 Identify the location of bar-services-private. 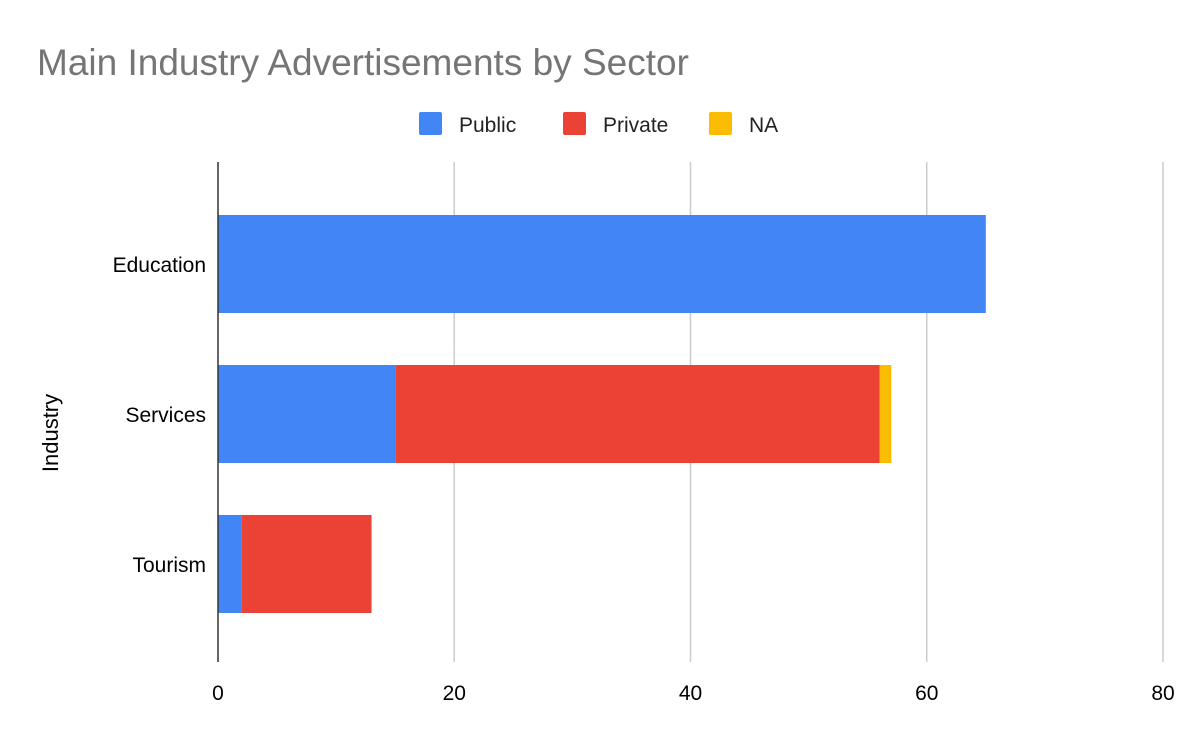
(637, 414).